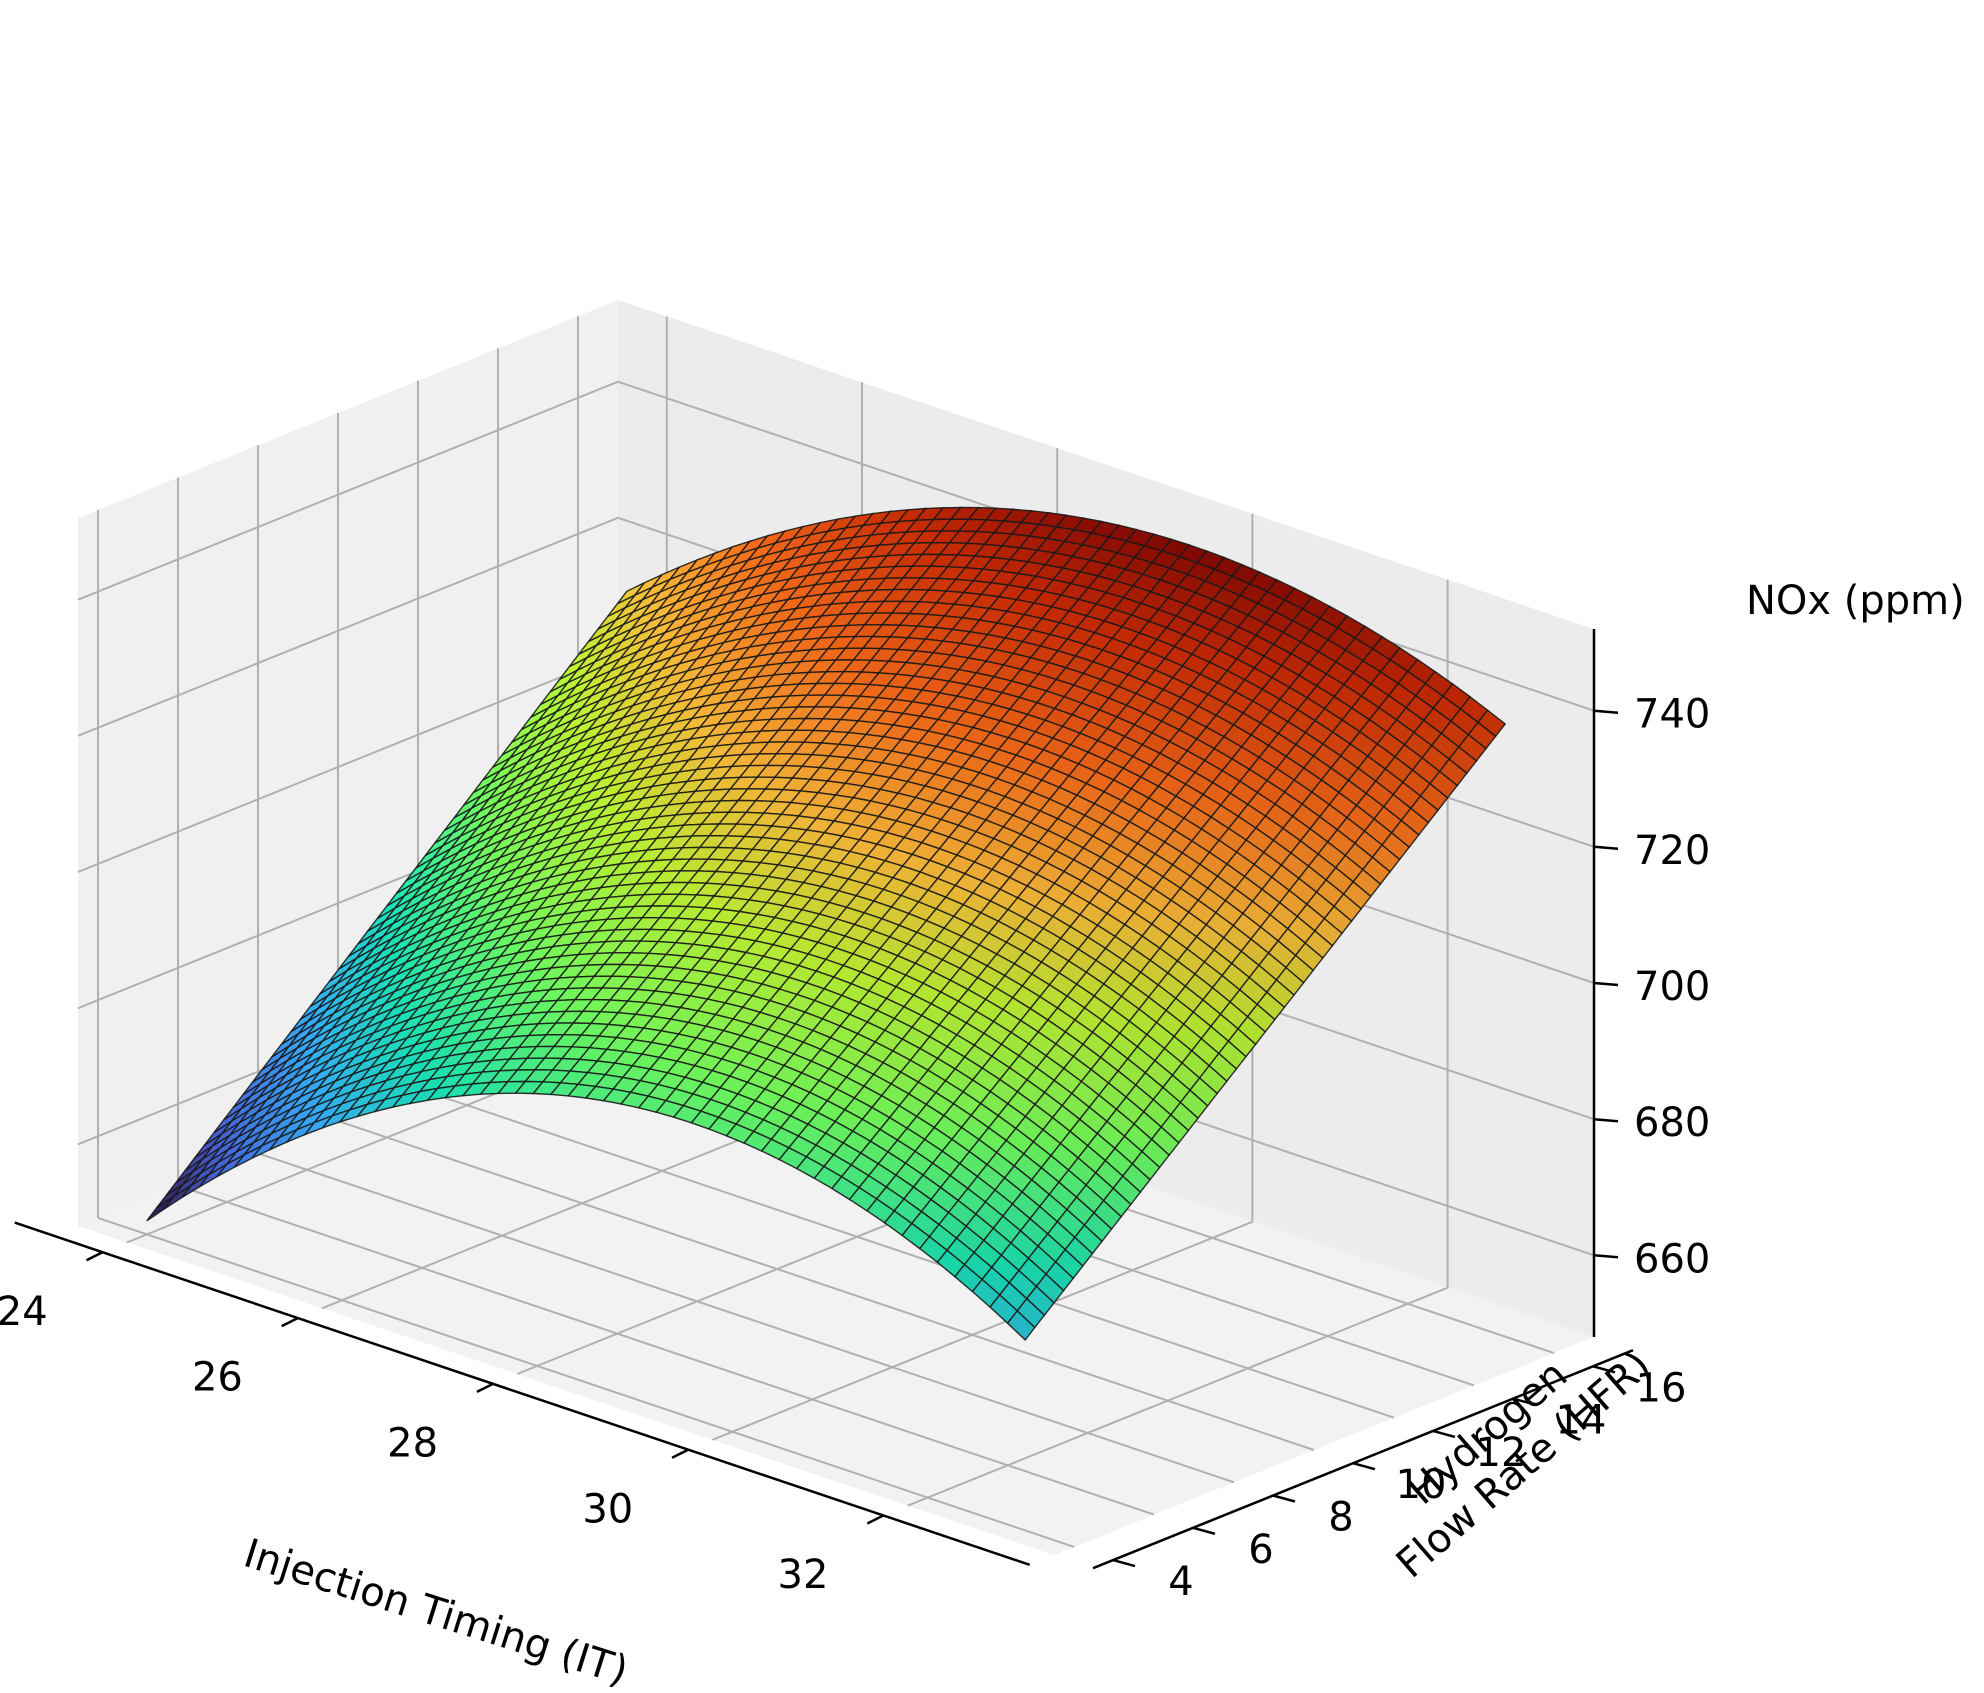 Image resolution: width=1984 pixels, height=1693 pixels. What do you see at coordinates (1672, 987) in the screenshot?
I see `z-tick-label: 700` at bounding box center [1672, 987].